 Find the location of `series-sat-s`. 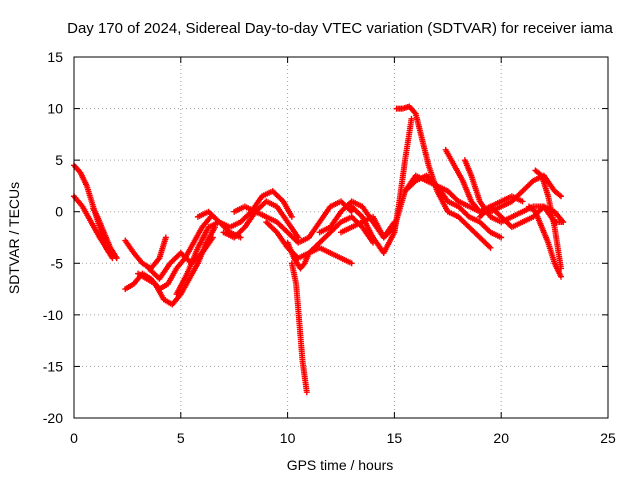

series-sat-s is located at coordinates (453, 206).